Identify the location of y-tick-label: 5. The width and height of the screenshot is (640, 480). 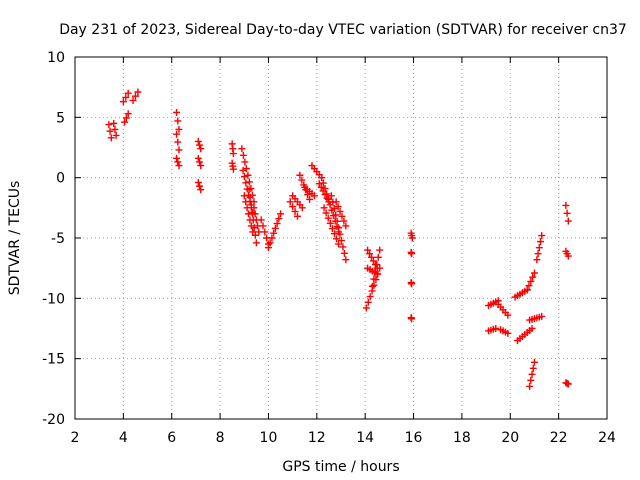
(60, 118).